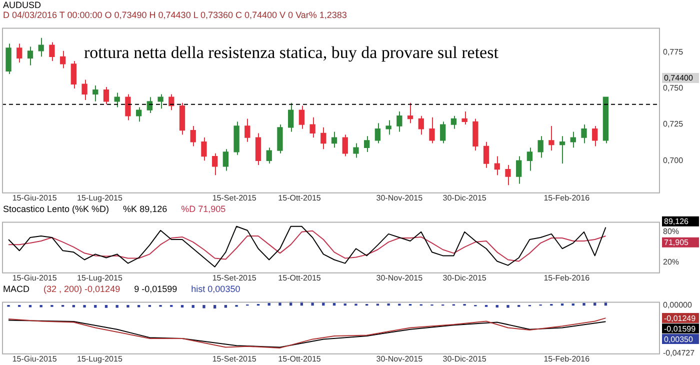  Describe the element at coordinates (679, 78) in the screenshot. I see `text: 0,74400` at that location.